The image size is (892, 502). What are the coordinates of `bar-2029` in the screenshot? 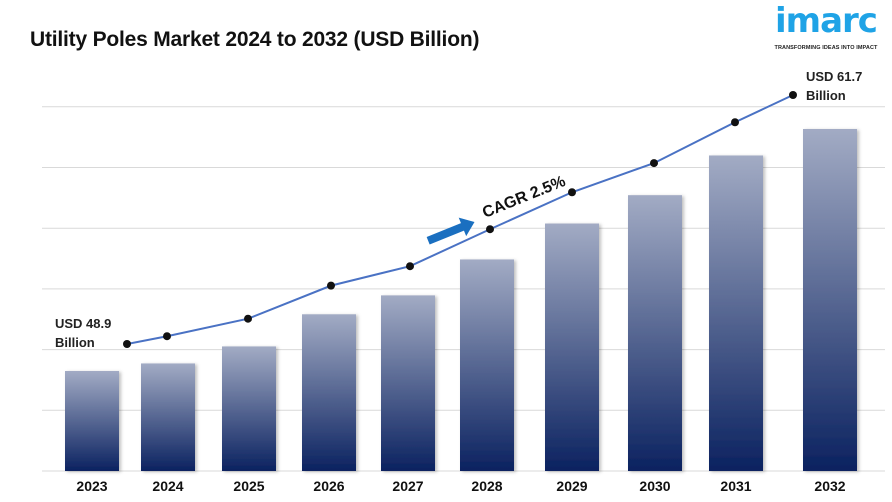 It's located at (572, 347).